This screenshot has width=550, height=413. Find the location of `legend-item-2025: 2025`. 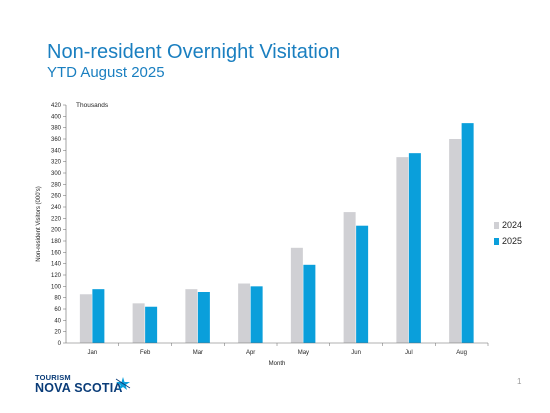

legend-item-2025: 2025 is located at coordinates (508, 241).